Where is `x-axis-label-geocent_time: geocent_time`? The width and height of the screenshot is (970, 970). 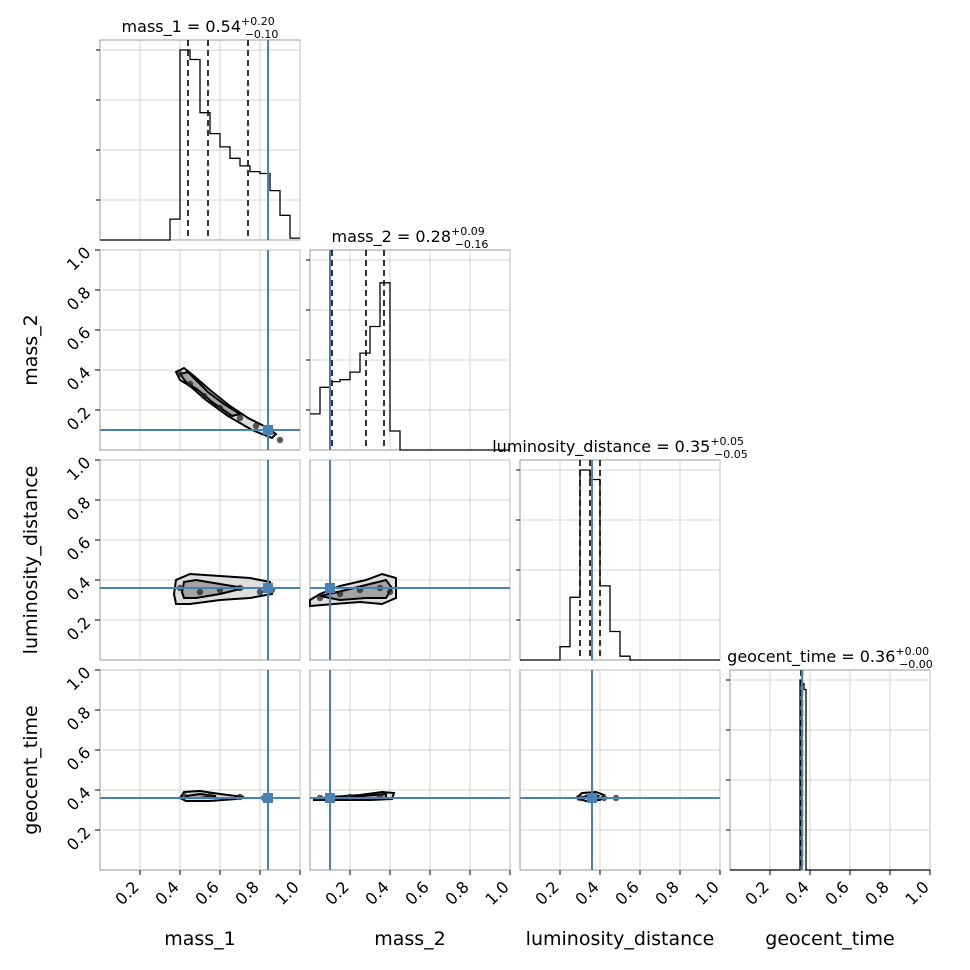
x-axis-label-geocent_time: geocent_time is located at coordinates (829, 939).